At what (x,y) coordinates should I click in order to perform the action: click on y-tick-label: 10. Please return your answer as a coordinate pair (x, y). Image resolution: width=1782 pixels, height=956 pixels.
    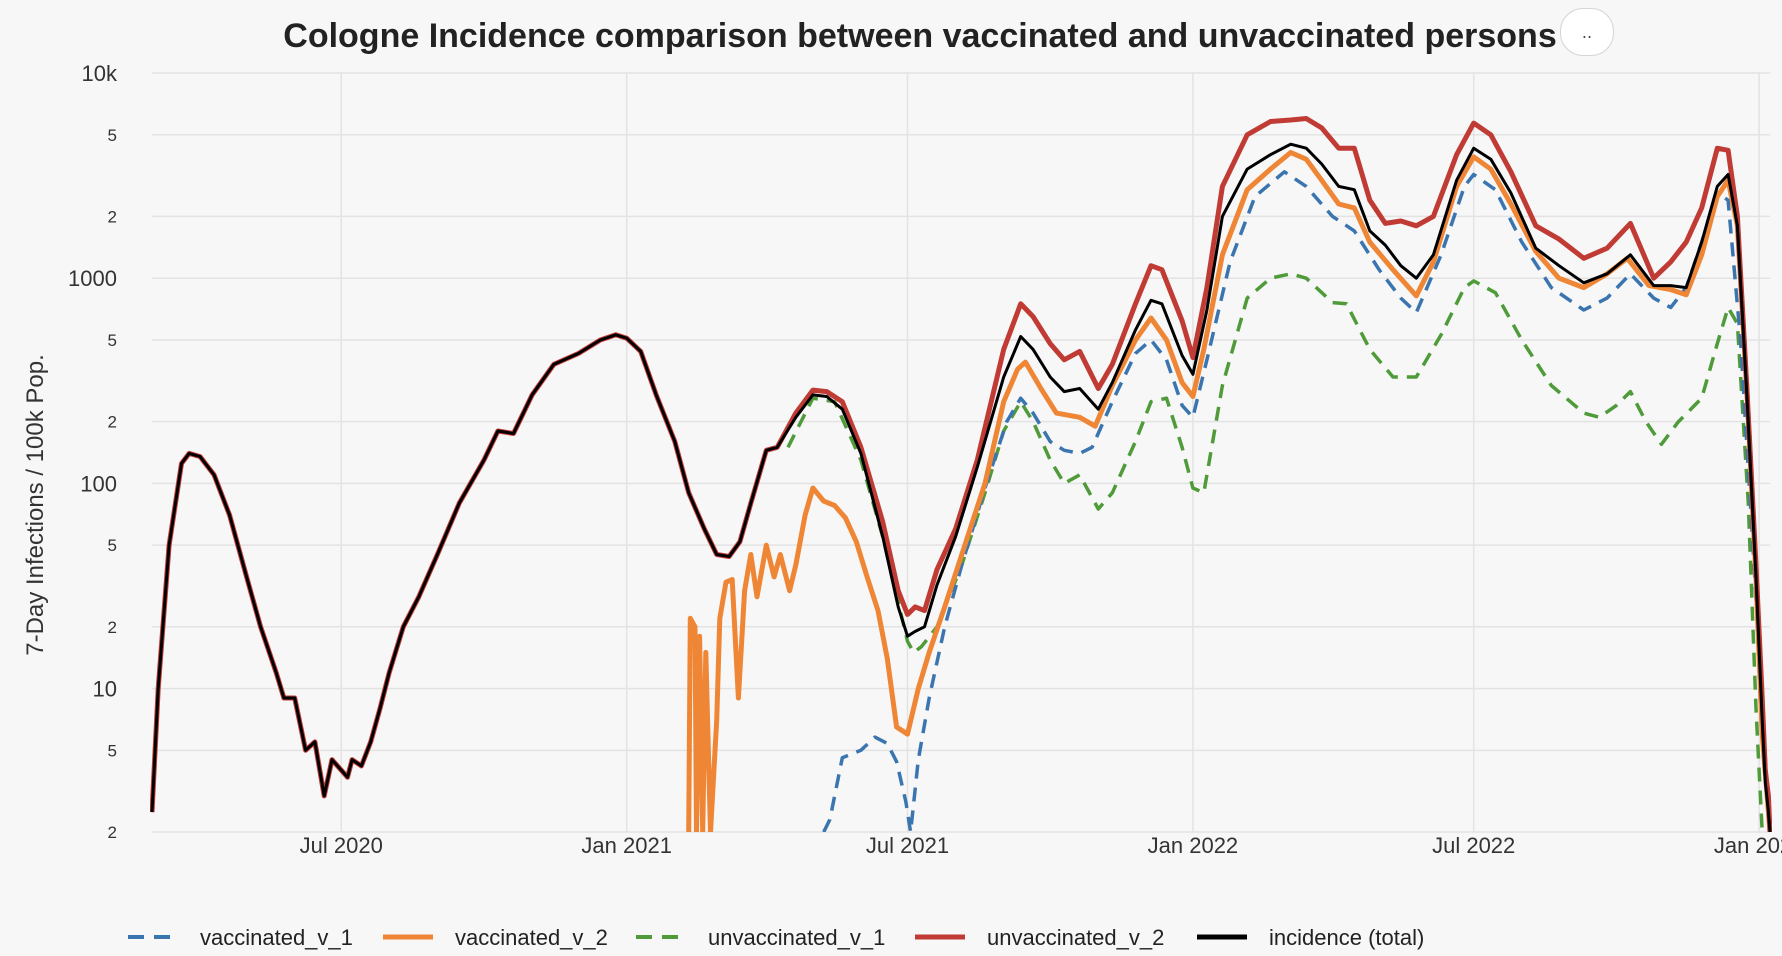
    Looking at the image, I should click on (105, 689).